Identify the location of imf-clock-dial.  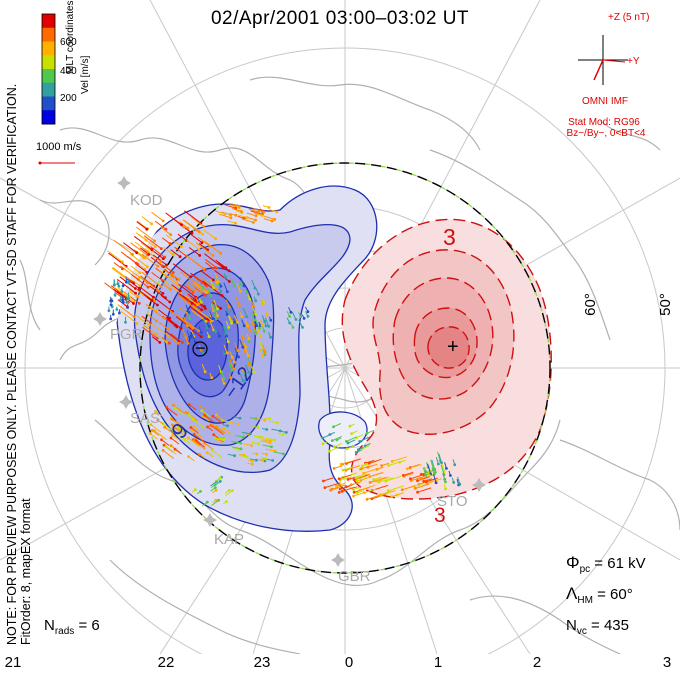
(603, 60).